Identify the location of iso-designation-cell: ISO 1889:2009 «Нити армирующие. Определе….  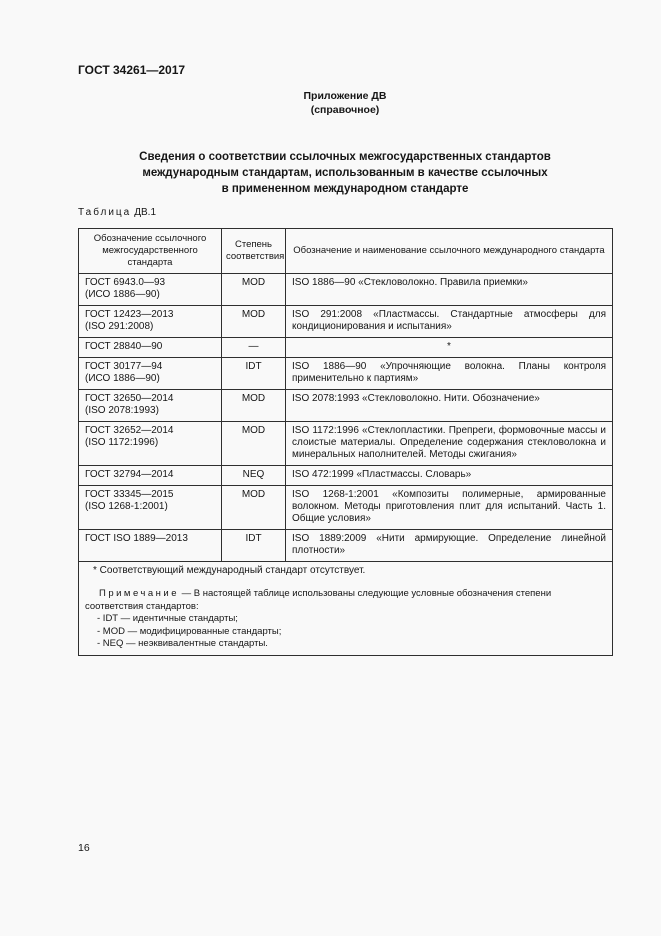
(449, 545).